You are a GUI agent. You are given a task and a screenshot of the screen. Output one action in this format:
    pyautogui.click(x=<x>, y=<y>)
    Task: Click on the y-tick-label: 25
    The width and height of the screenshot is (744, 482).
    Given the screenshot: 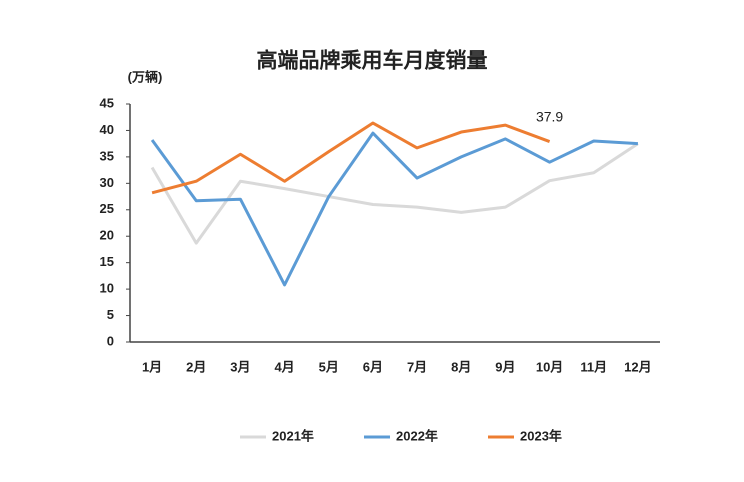 What is the action you would take?
    pyautogui.click(x=107, y=208)
    